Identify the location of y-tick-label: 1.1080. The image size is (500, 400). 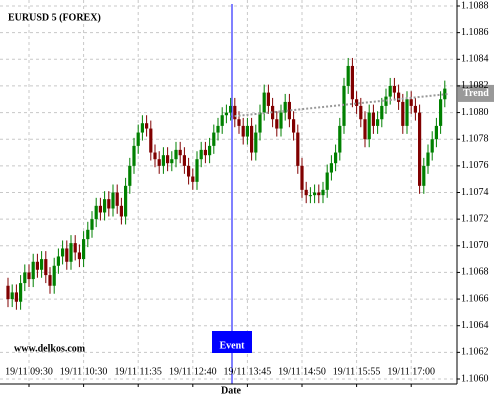
(475, 112).